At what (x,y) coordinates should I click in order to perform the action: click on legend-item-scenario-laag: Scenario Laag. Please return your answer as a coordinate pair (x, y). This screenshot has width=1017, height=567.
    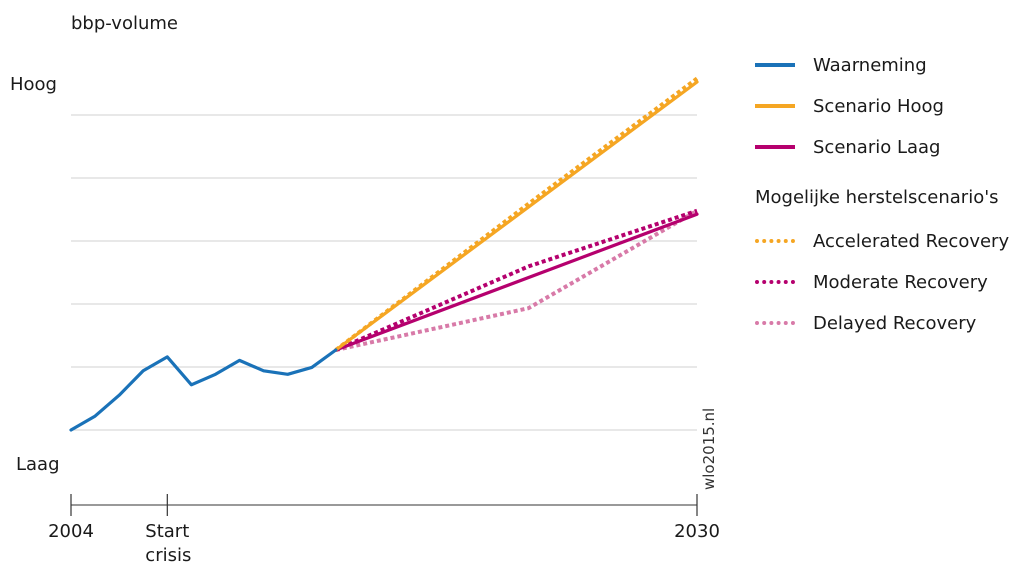
    Looking at the image, I should click on (848, 147).